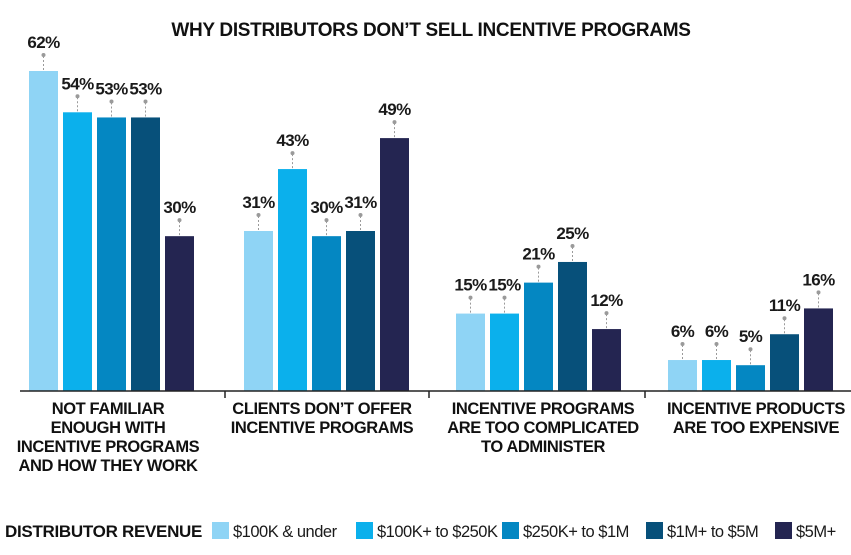  I want to click on data-label-1m-to-5m-cat3: 25%, so click(572, 233).